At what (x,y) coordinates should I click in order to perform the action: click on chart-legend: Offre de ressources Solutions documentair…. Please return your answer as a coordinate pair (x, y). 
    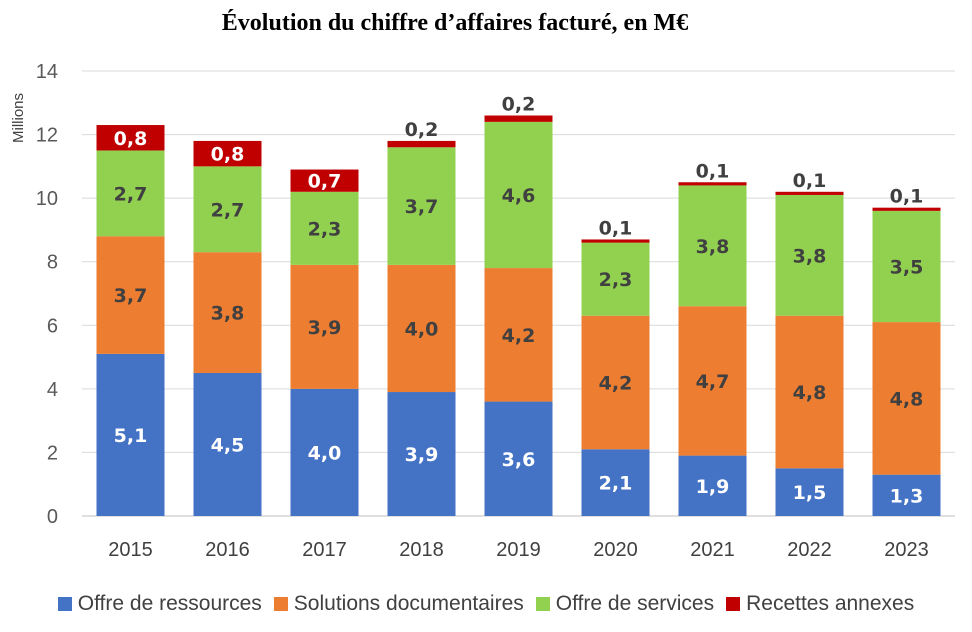
    Looking at the image, I should click on (486, 604).